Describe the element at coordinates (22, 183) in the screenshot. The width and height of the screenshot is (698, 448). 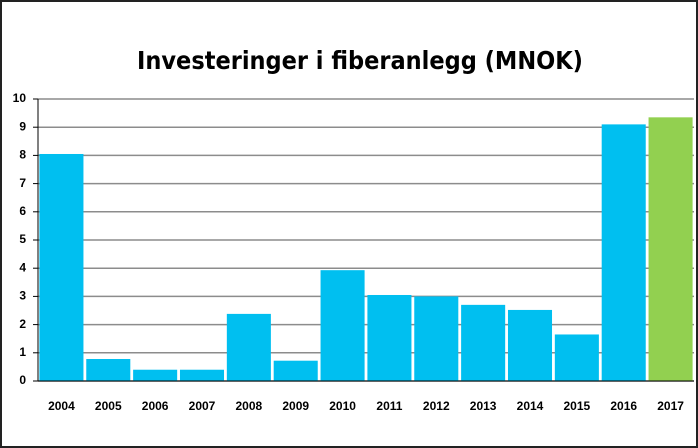
I see `y-tick-label: 7` at that location.